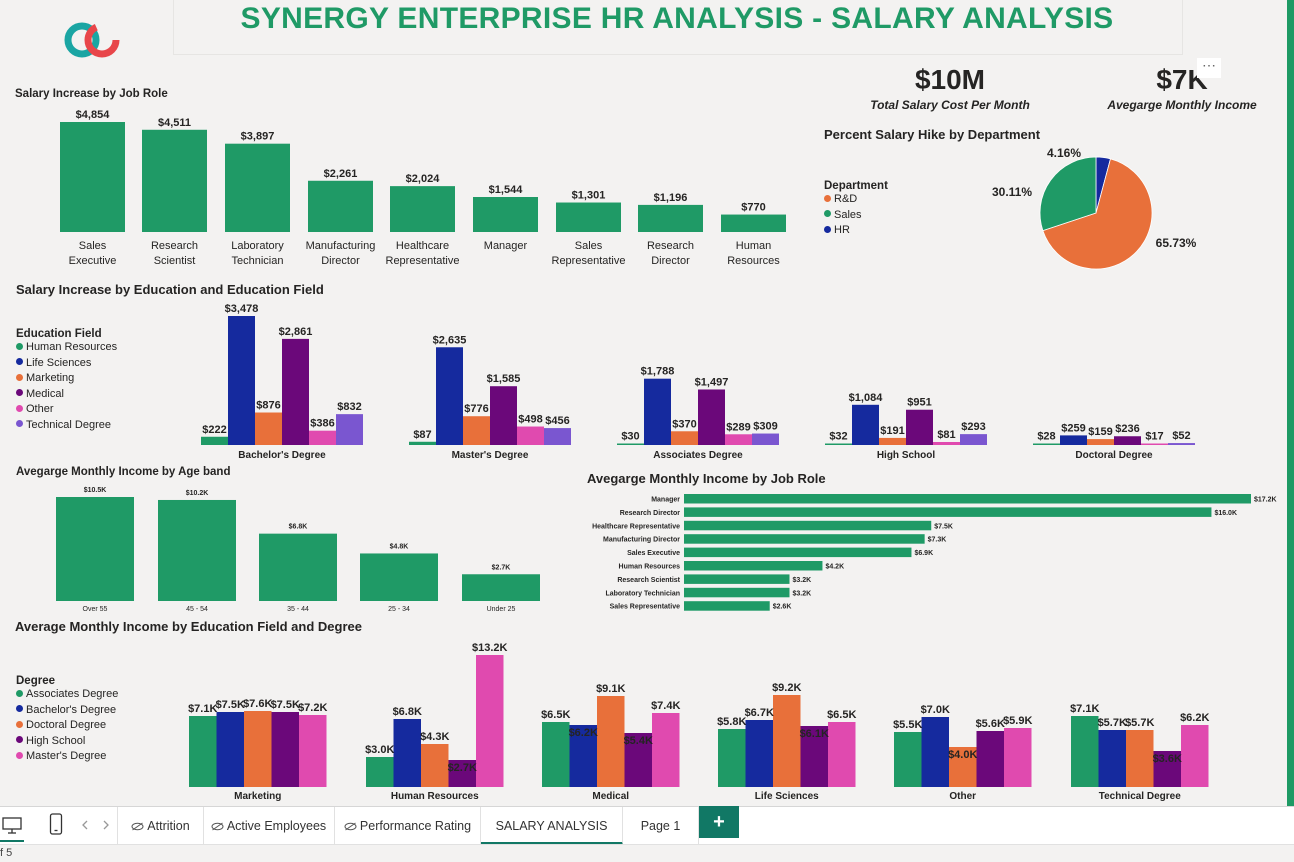 Image resolution: width=1294 pixels, height=862 pixels. Describe the element at coordinates (282, 455) in the screenshot. I see `category-label: Bachelor's Degree` at that location.